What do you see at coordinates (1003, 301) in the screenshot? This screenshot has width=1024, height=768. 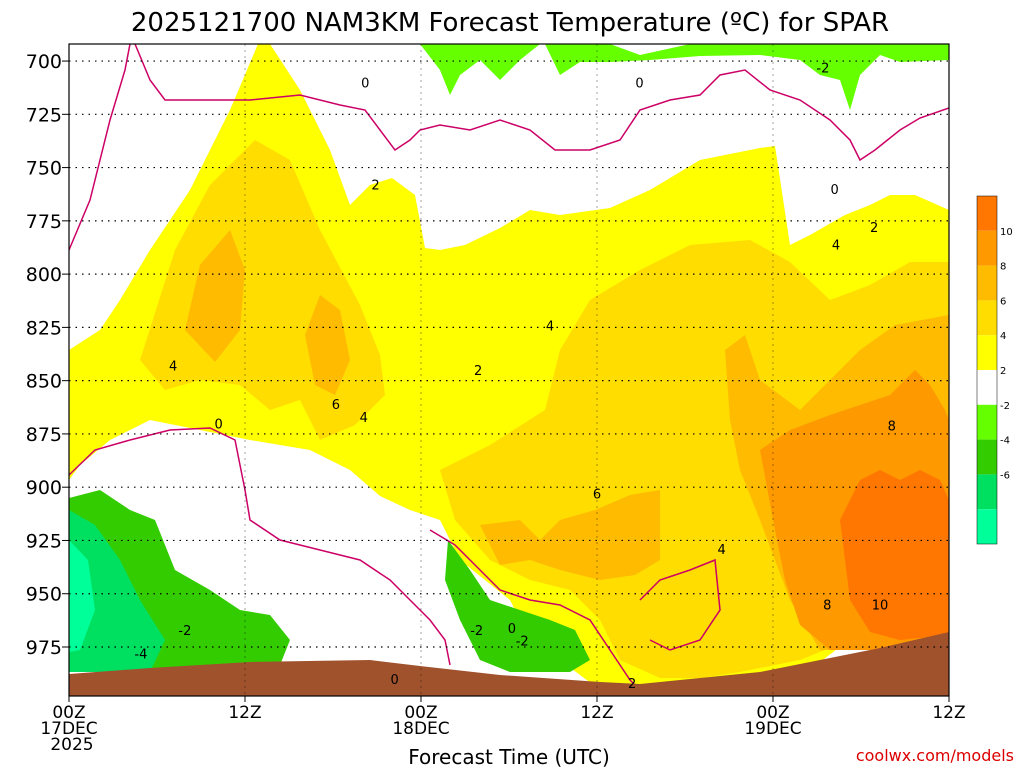 I see `colorbar-label: 6` at bounding box center [1003, 301].